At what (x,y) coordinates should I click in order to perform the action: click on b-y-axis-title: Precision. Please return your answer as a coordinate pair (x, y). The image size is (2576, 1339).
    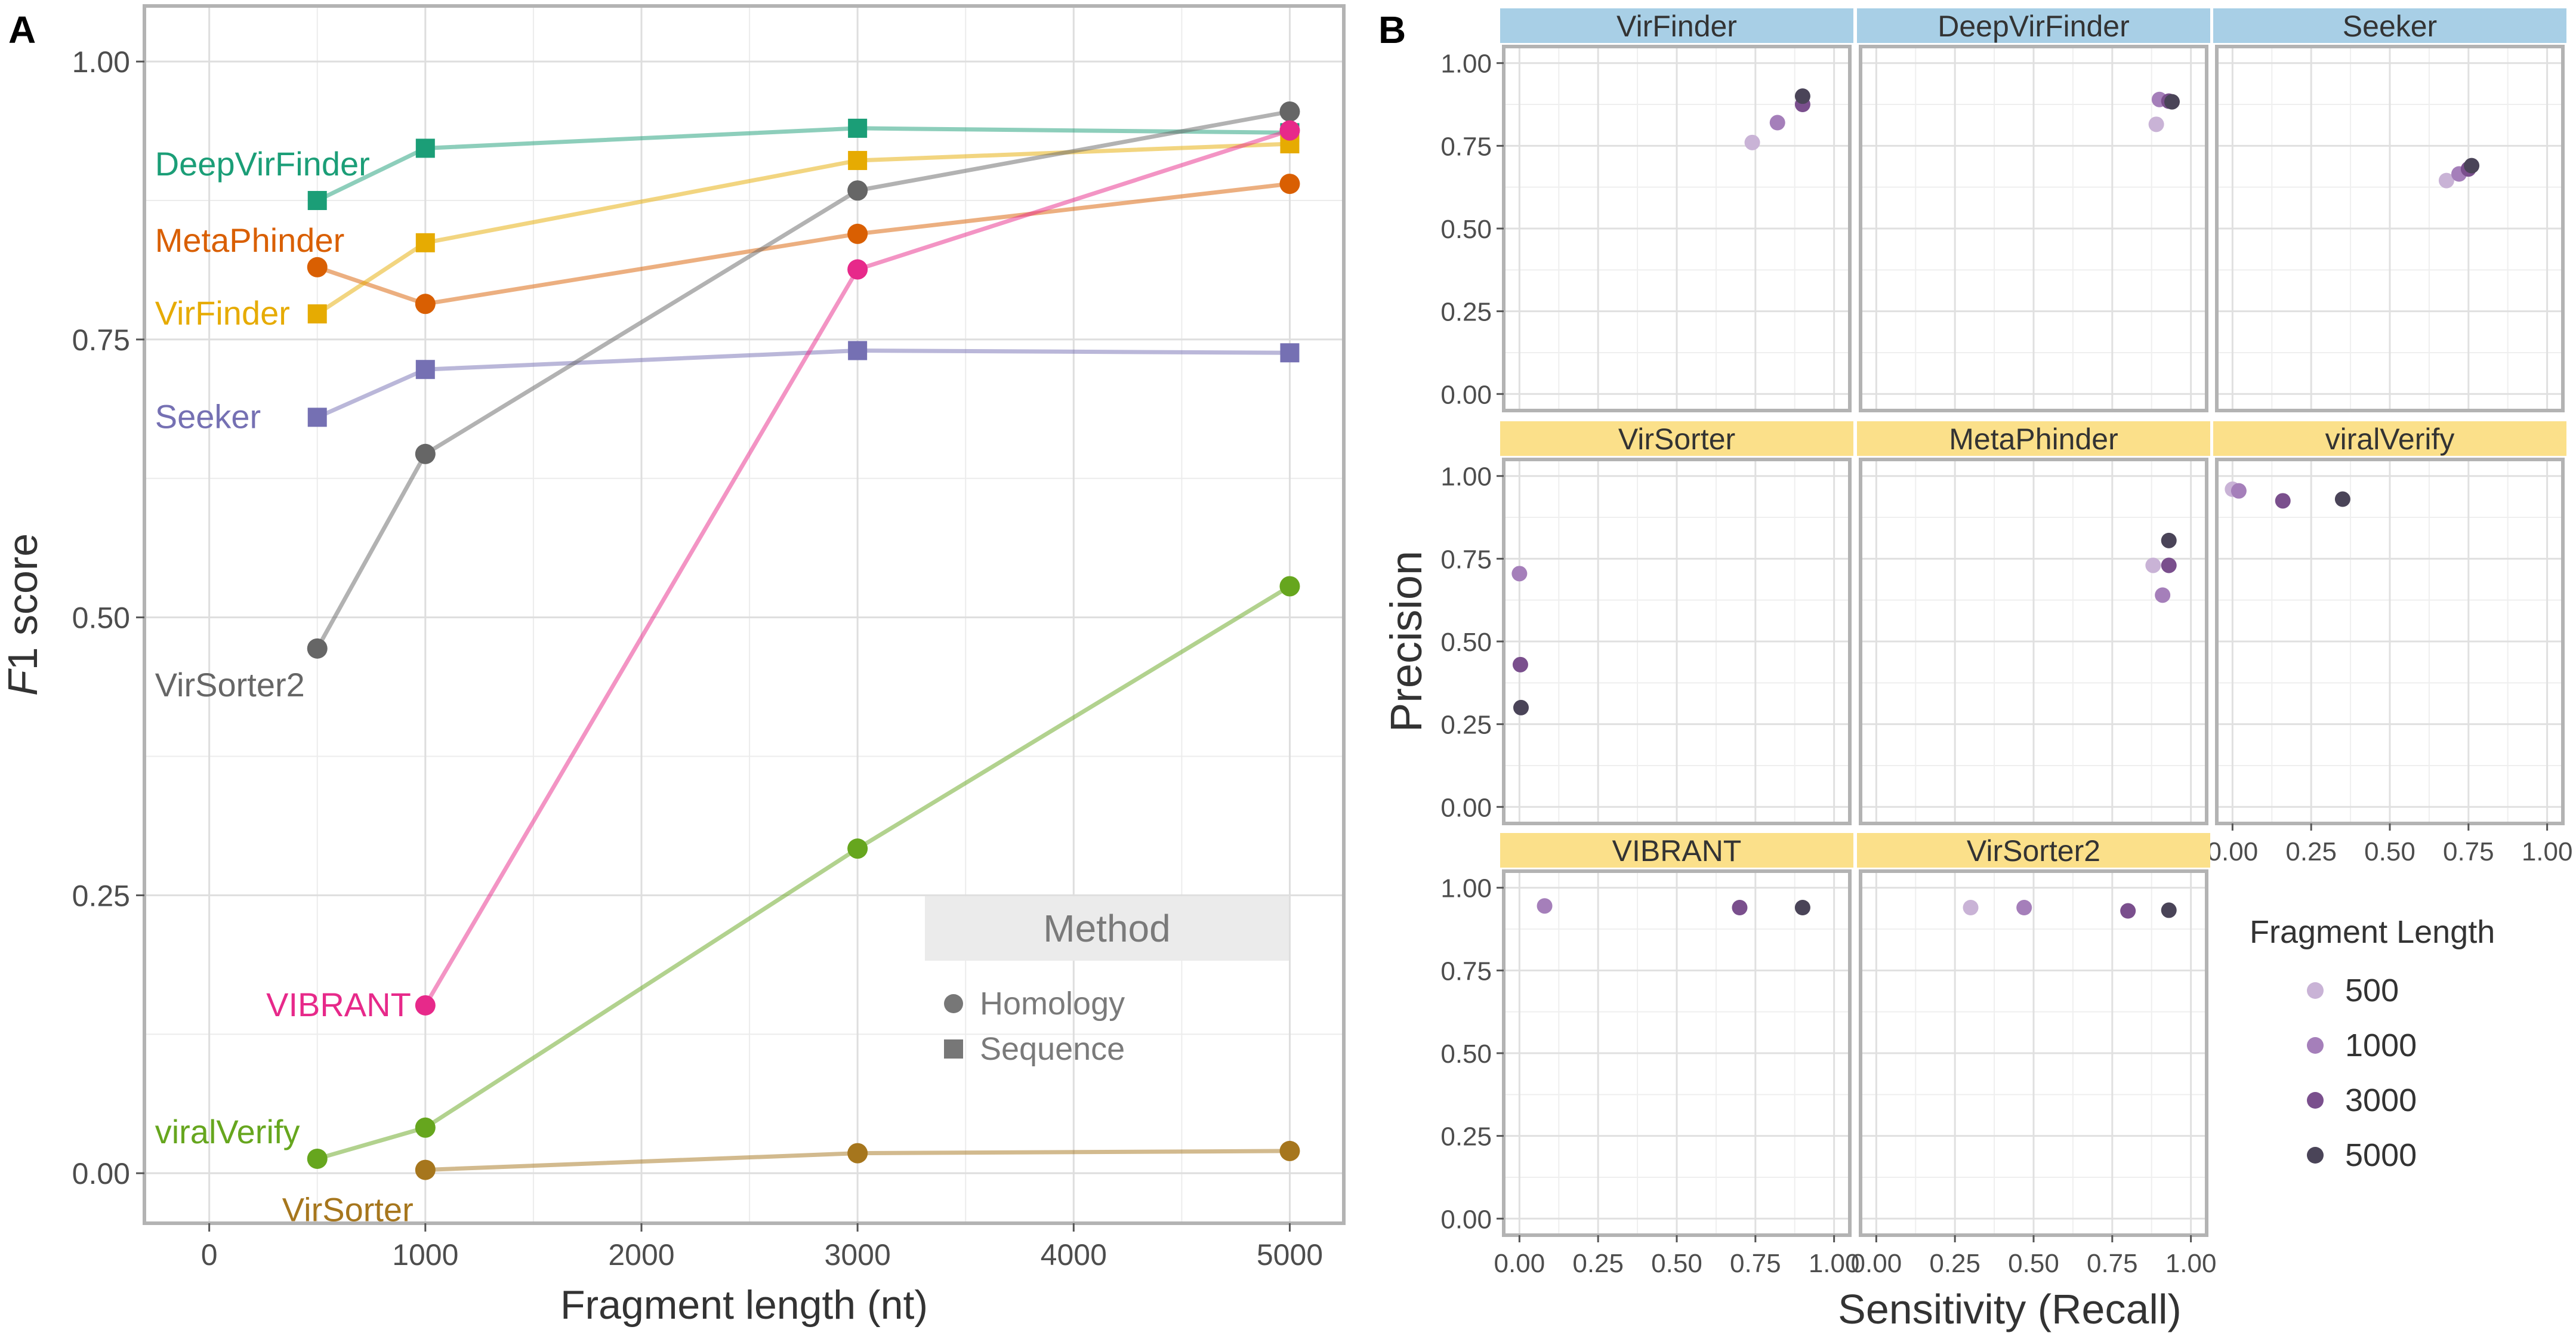
    Looking at the image, I should click on (1406, 641).